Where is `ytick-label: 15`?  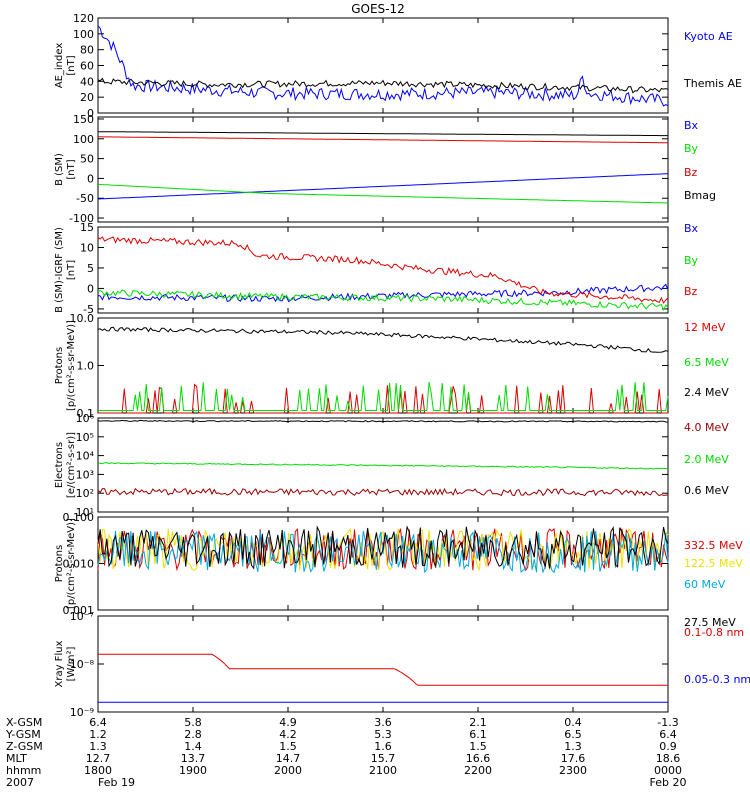
ytick-label: 15 is located at coordinates (87, 227).